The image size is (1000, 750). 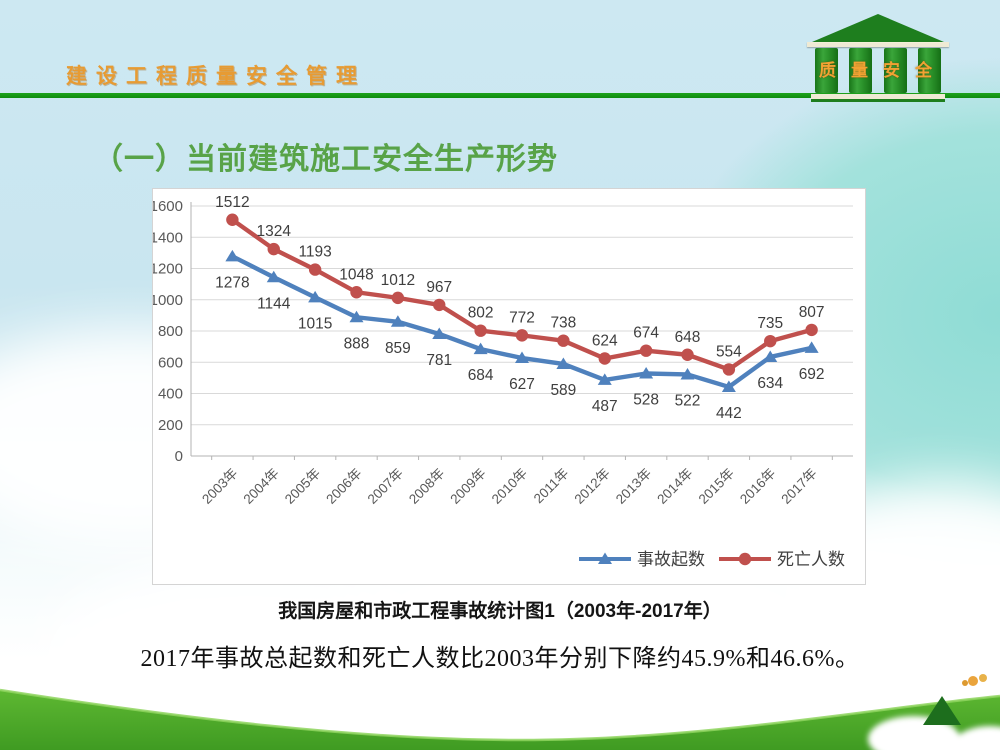 I want to click on svg-text: 967, so click(x=439, y=287).